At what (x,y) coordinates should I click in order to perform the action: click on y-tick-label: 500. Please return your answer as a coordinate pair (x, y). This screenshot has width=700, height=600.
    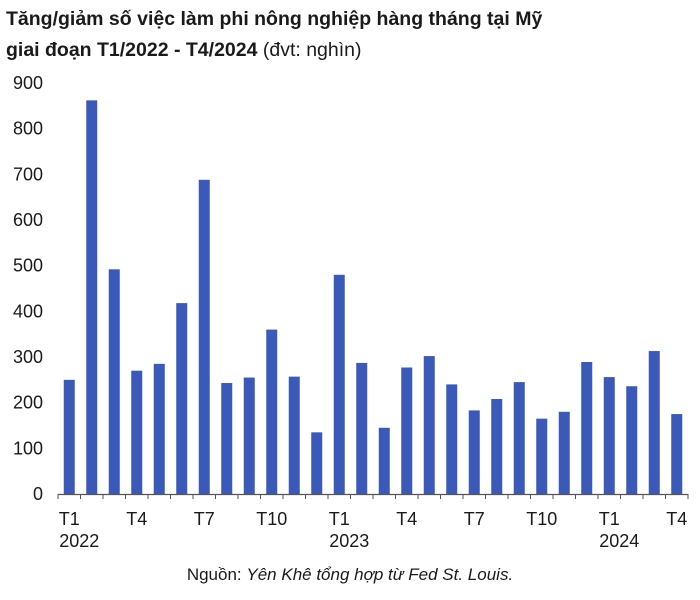
    Looking at the image, I should click on (28, 266).